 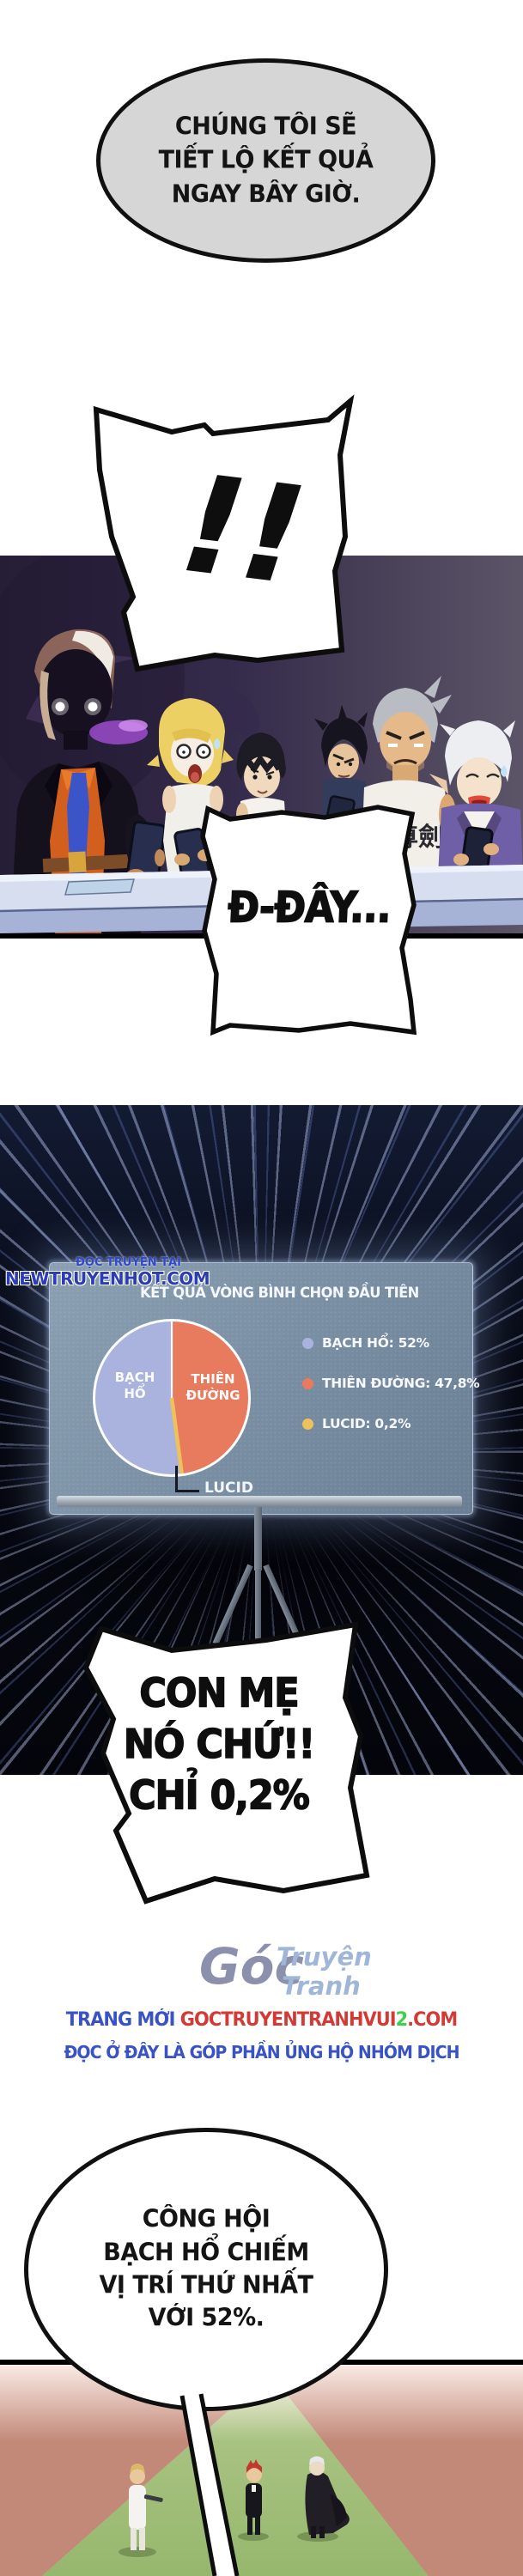 What do you see at coordinates (122, 2020) in the screenshot?
I see `promo-prefix: TRANG MỚI` at bounding box center [122, 2020].